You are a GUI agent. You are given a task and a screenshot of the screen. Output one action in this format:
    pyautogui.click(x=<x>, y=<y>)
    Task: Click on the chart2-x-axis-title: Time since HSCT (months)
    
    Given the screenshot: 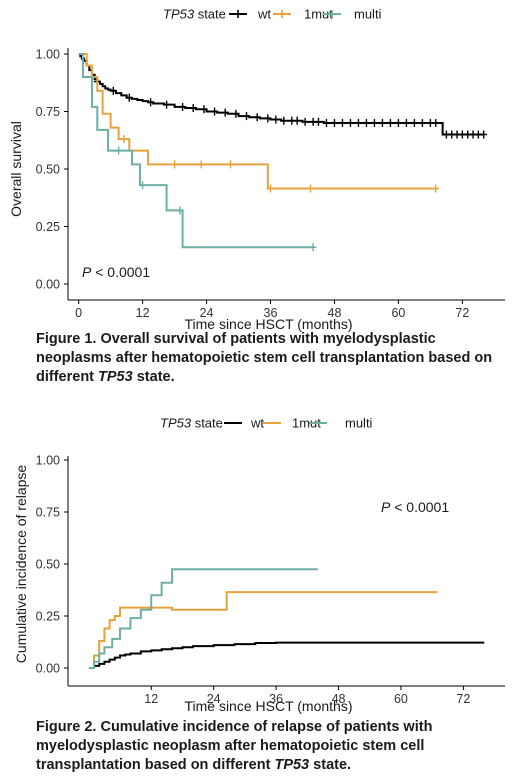 What is the action you would take?
    pyautogui.click(x=268, y=706)
    